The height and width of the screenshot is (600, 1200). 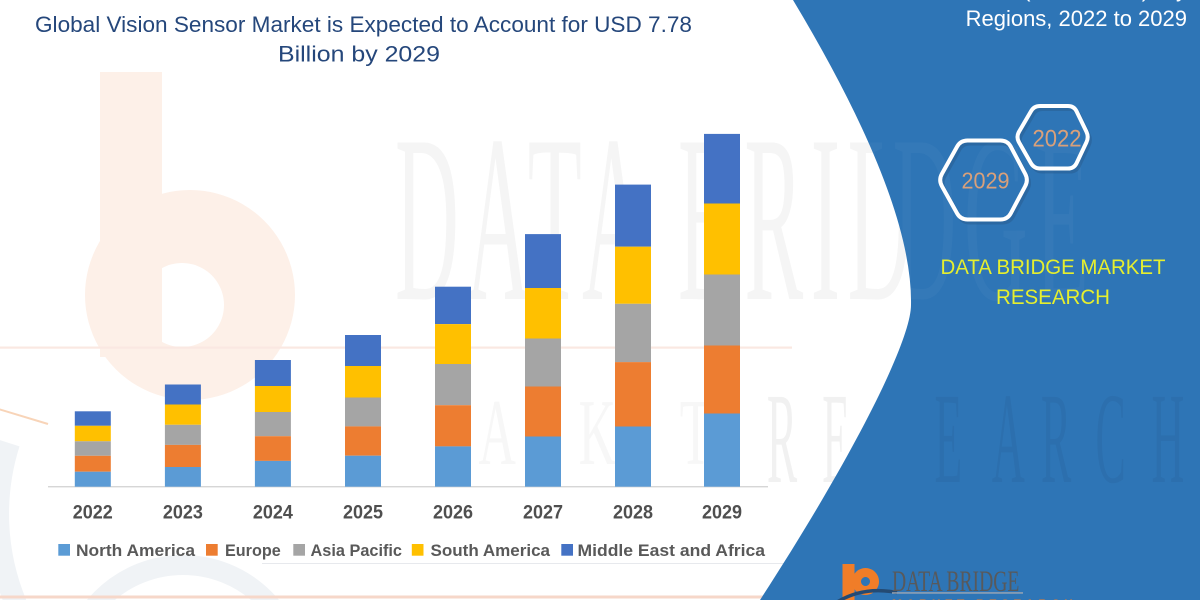 I want to click on svg-text: North America, so click(x=136, y=550).